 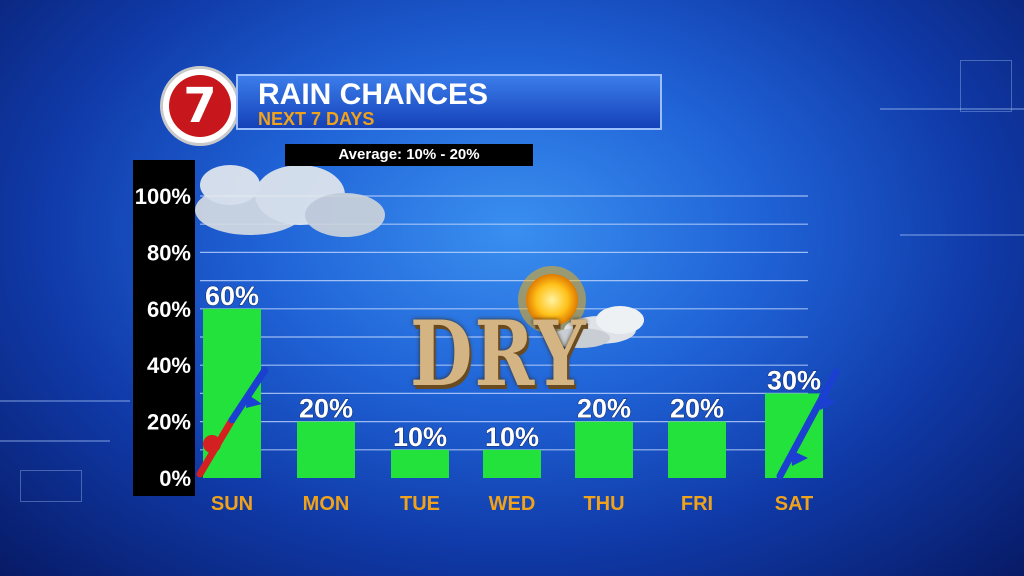 I want to click on bar-thu, so click(x=604, y=449).